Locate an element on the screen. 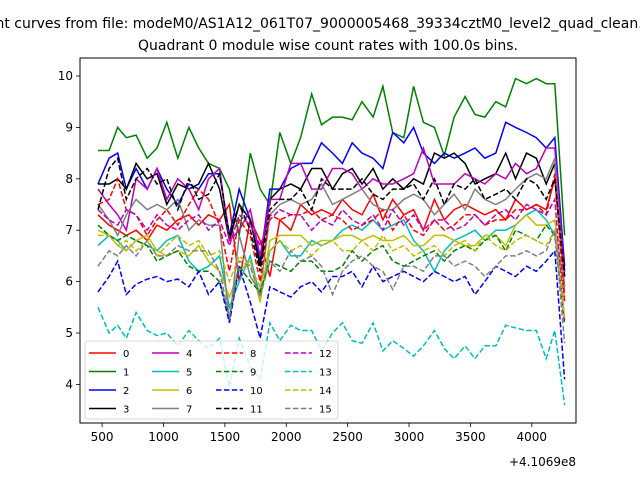 Image resolution: width=640 pixels, height=480 pixels. legend-label: 15 is located at coordinates (325, 410).